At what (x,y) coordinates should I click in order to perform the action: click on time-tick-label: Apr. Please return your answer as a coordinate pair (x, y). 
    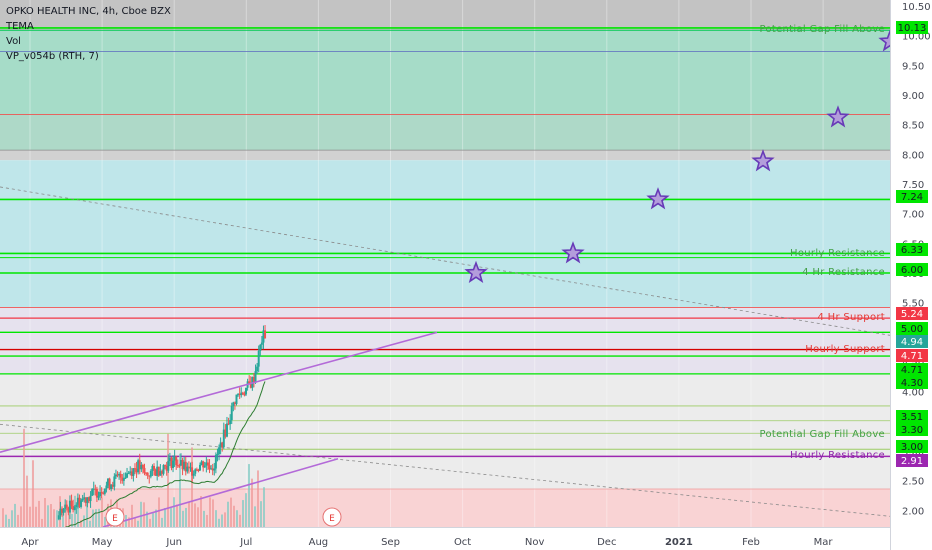
    Looking at the image, I should click on (30, 542).